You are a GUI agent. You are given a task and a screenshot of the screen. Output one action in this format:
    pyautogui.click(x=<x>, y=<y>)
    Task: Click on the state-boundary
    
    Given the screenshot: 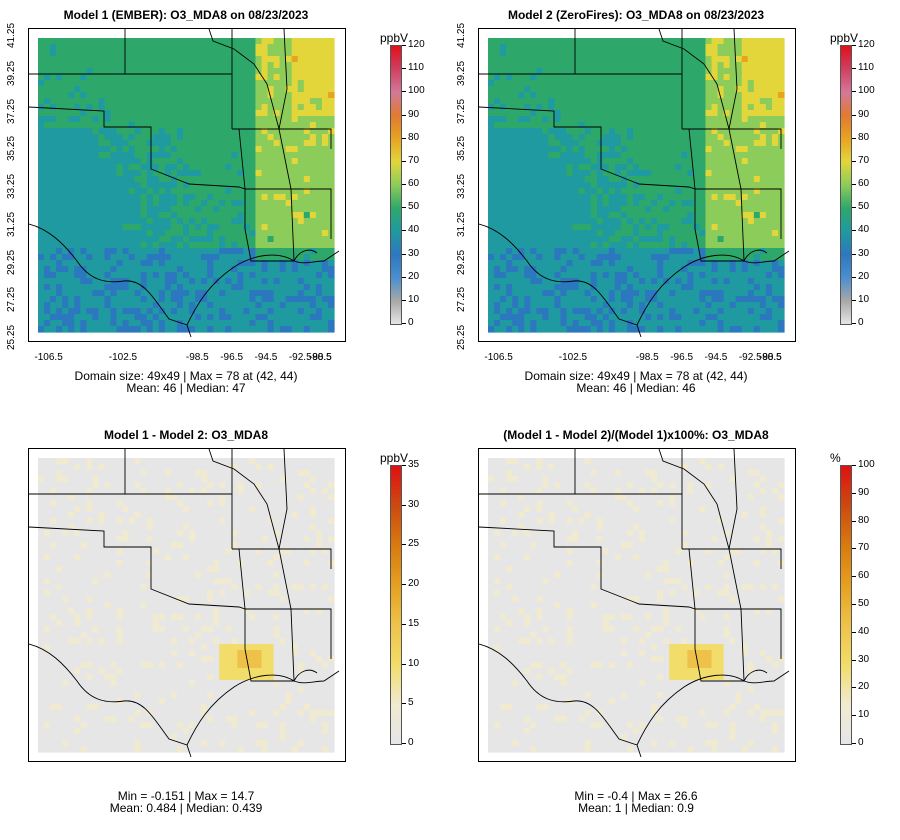 What is the action you would take?
    pyautogui.click(x=285, y=109)
    